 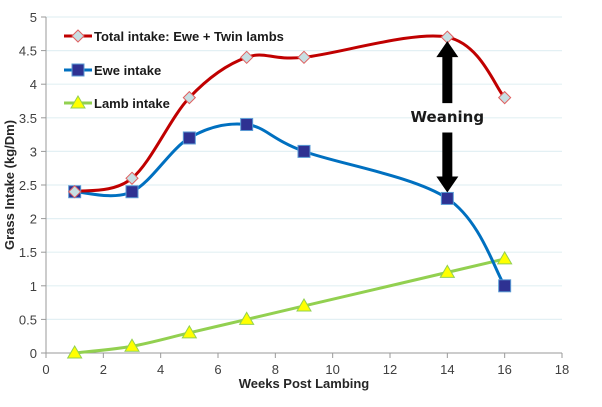 What do you see at coordinates (132, 103) in the screenshot?
I see `legend-label: Lamb intake` at bounding box center [132, 103].